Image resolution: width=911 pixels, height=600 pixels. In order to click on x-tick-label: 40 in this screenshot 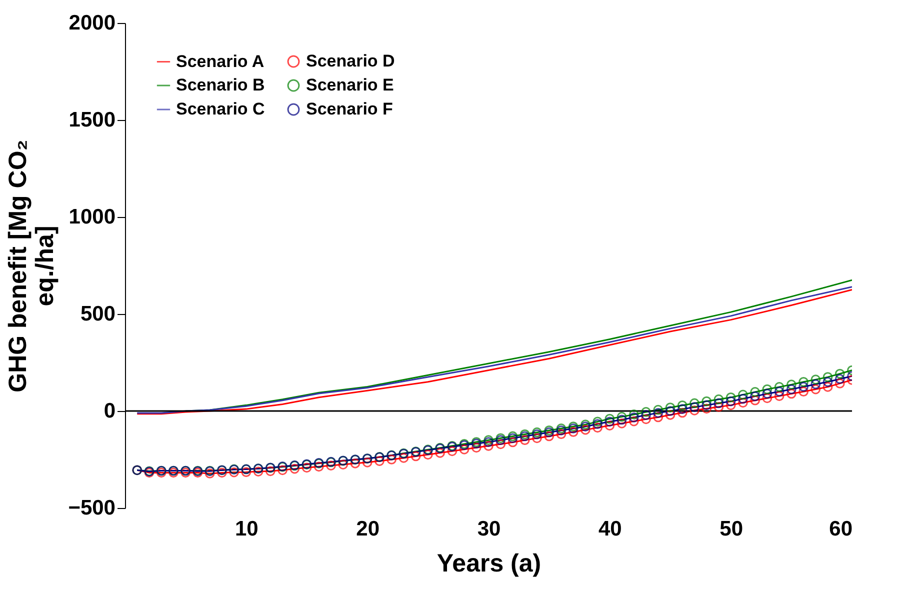, I will do `click(610, 529)`.